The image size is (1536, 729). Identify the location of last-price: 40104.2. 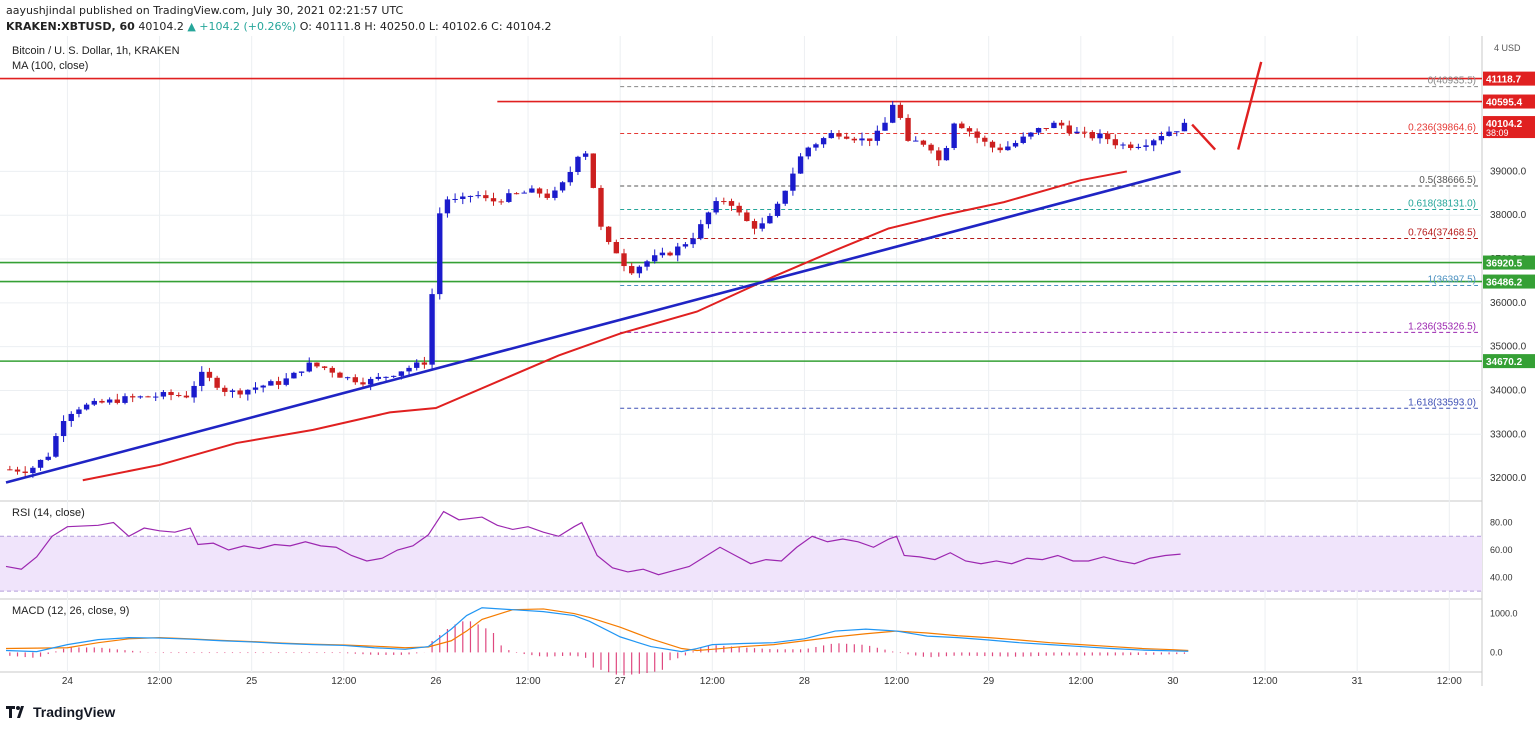
(161, 26).